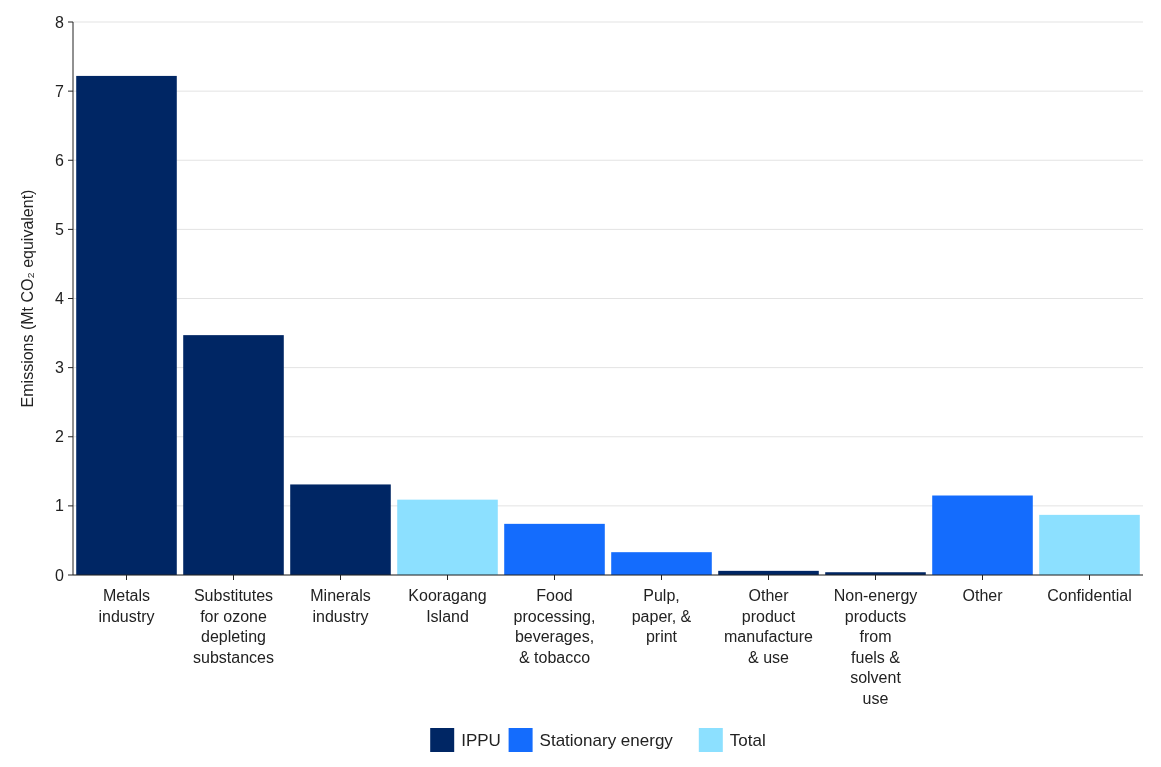 Image resolution: width=1161 pixels, height=767 pixels. I want to click on y-tick-label: 8, so click(60, 22).